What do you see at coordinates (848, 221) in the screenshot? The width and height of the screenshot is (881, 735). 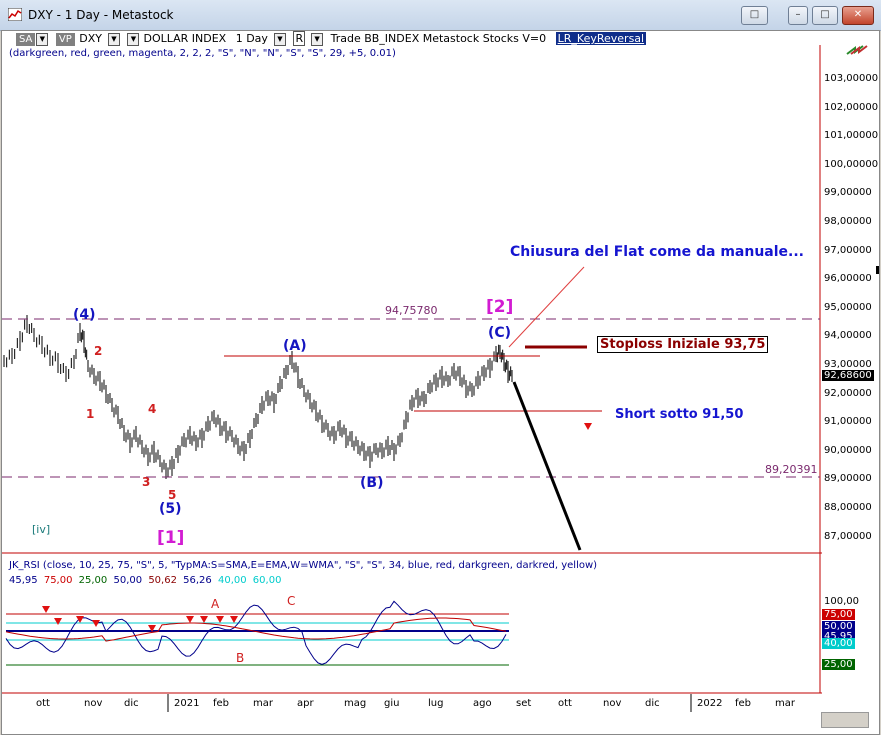 I see `price-tick-label: 98,00000` at bounding box center [848, 221].